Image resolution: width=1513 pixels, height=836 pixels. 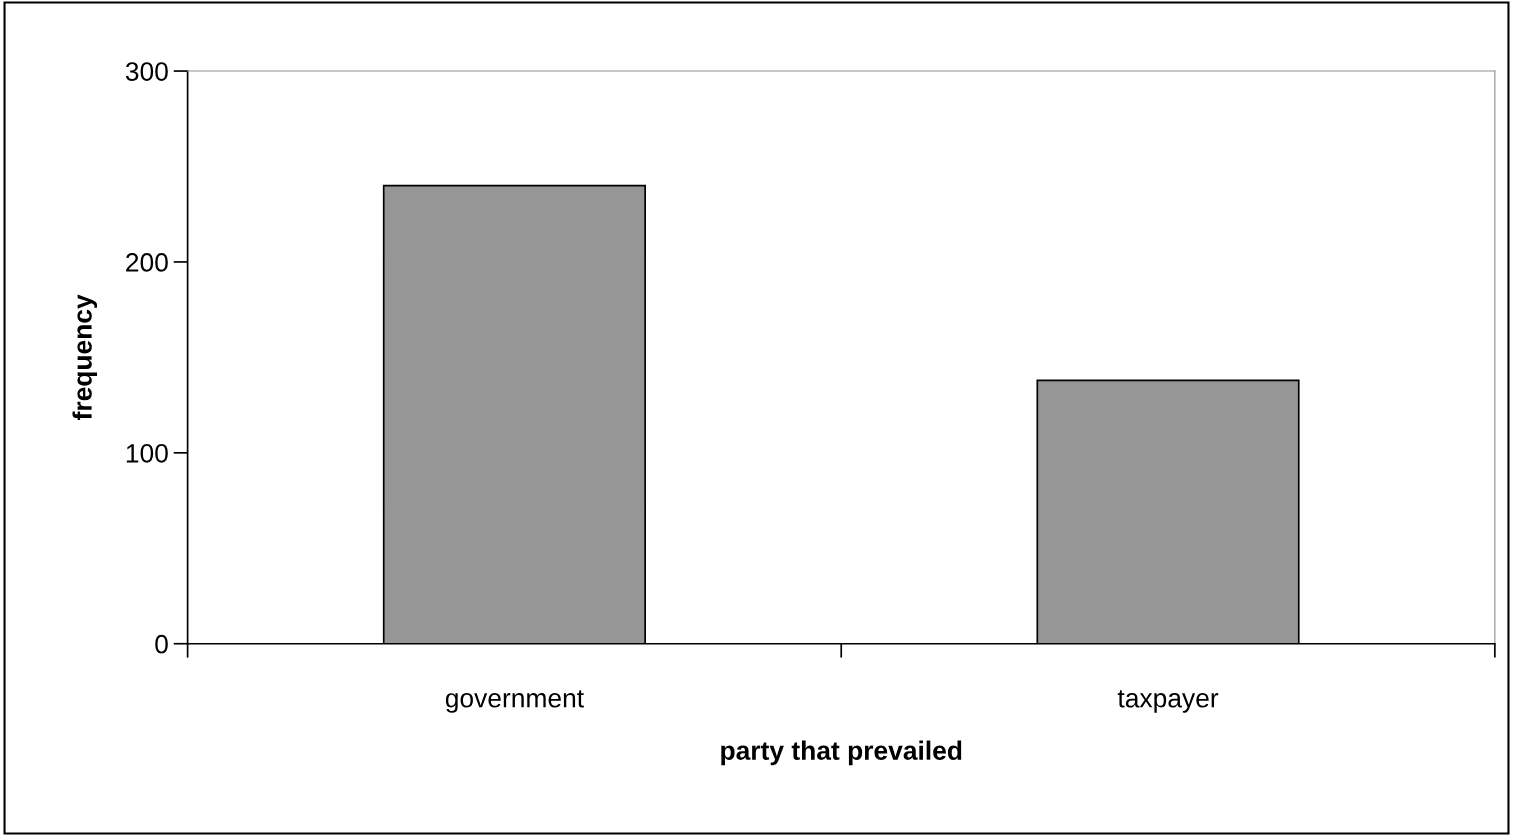 I want to click on y-tick-label: 200, so click(x=147, y=262).